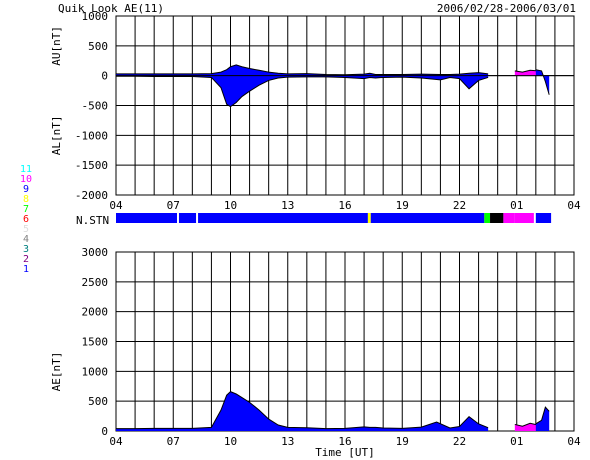 This screenshot has width=590, height=460. I want to click on station-count-legend-item: 4, so click(26, 239).